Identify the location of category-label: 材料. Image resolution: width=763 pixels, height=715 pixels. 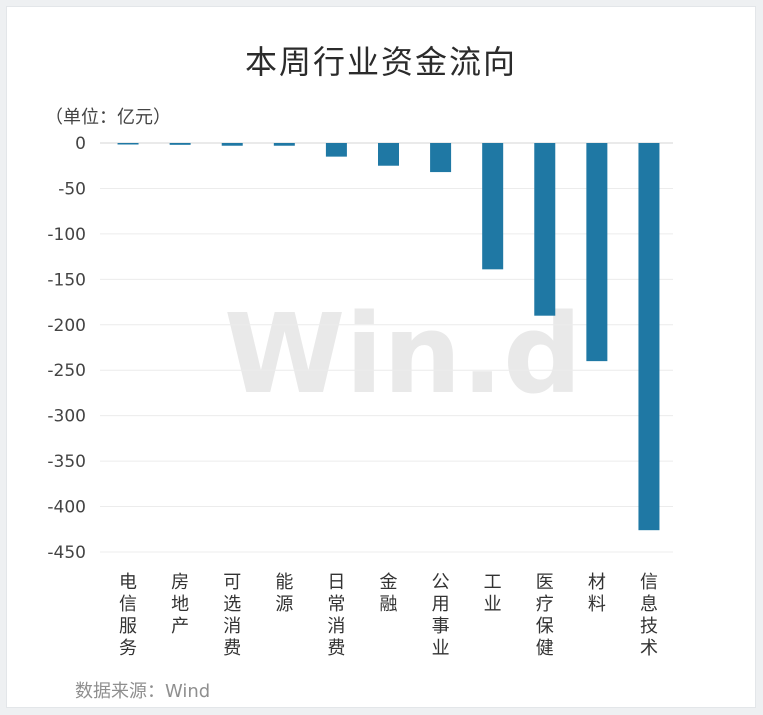
(597, 593).